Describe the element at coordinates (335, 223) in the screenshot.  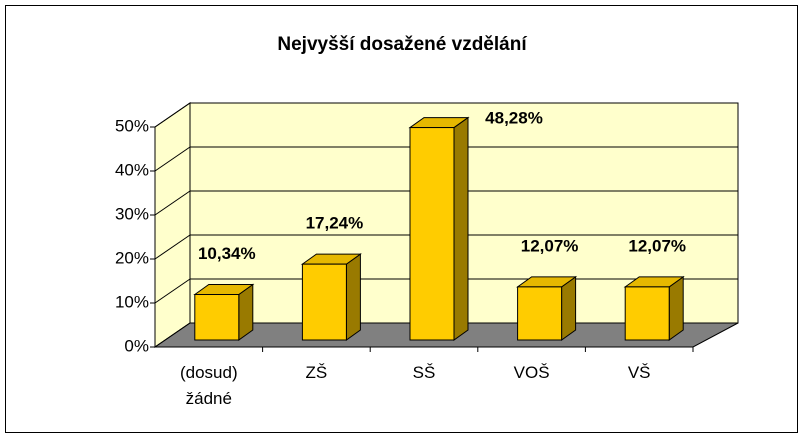
I see `data-label: 17,24%` at that location.